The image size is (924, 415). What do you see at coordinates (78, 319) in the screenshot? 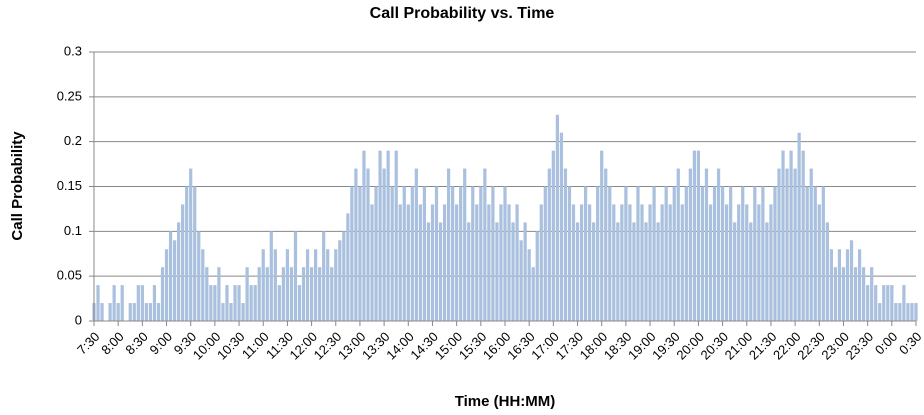
I see `y-tick-label: 0` at bounding box center [78, 319].